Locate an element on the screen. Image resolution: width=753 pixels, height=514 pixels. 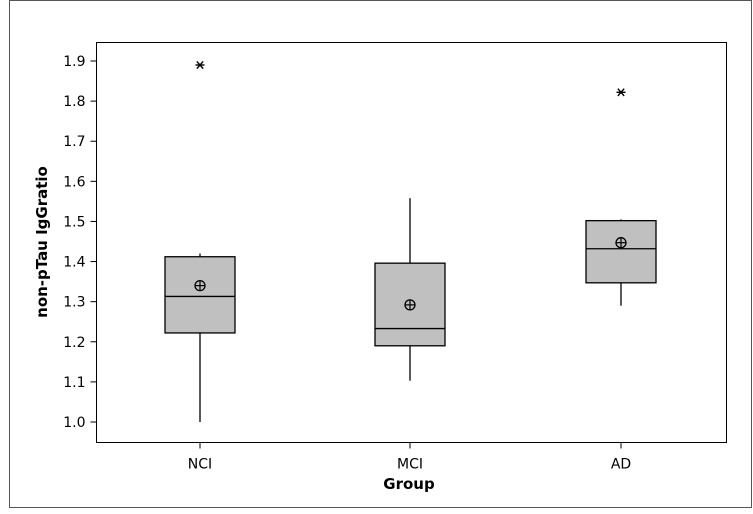
x-tick-label: MCI is located at coordinates (410, 465).